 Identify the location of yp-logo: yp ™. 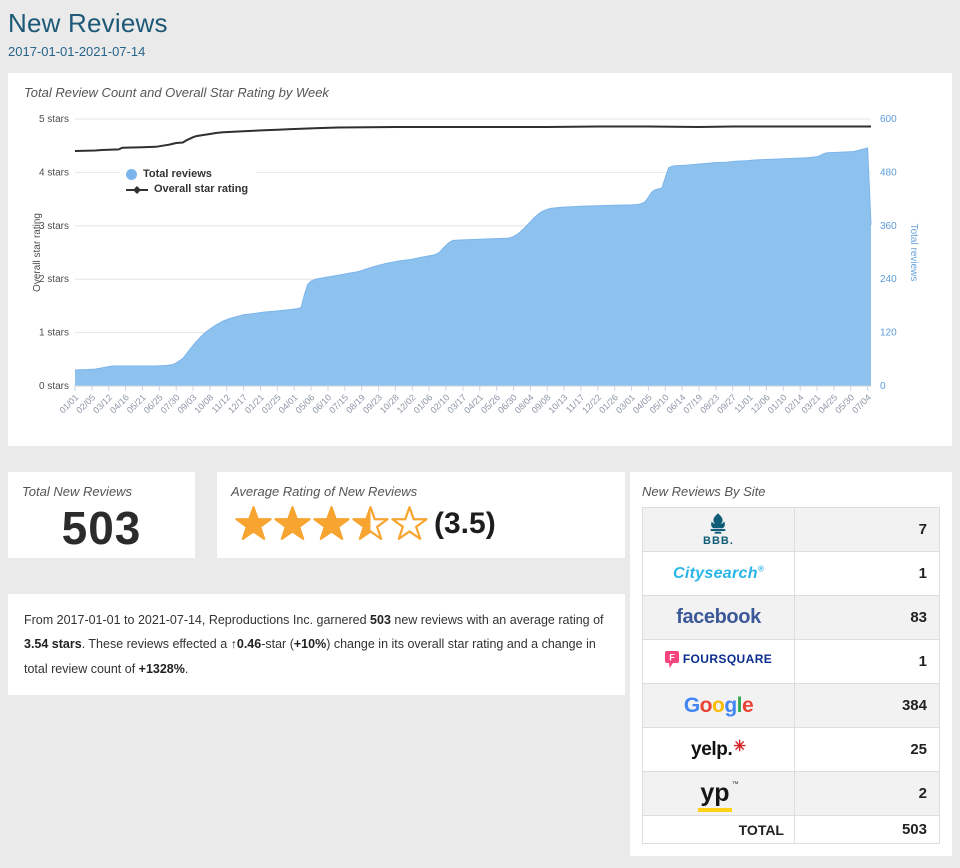
(718, 795).